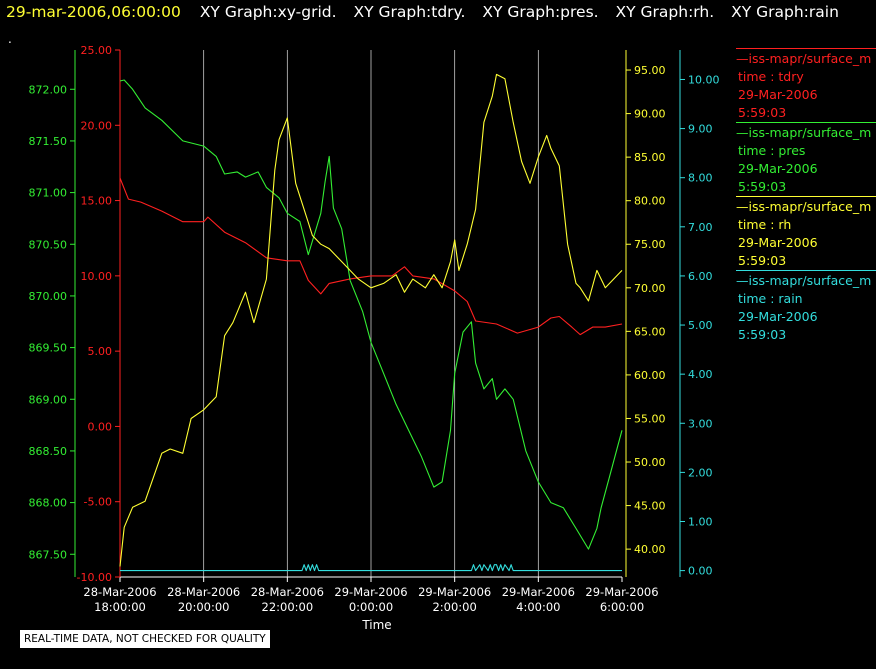 The height and width of the screenshot is (669, 876). What do you see at coordinates (704, 79) in the screenshot?
I see `rain-tick-label: 10.00` at bounding box center [704, 79].